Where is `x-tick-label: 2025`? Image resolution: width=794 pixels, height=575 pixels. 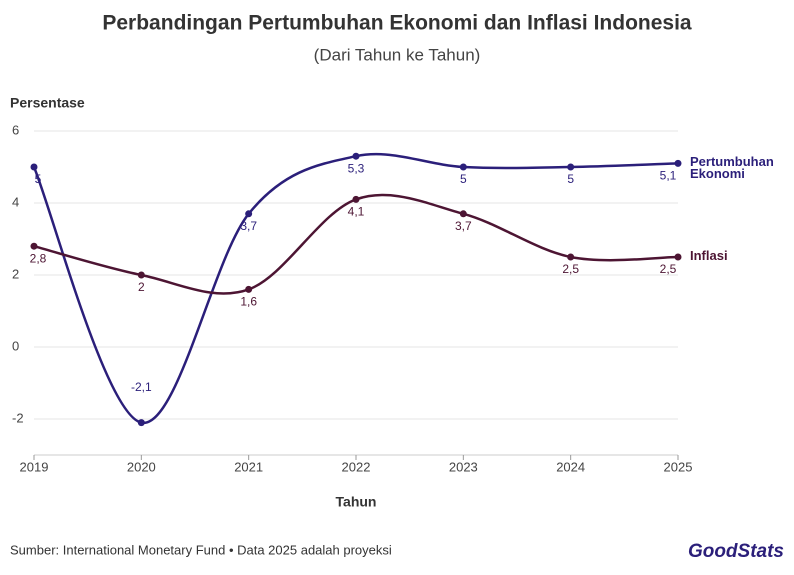
x-tick-label: 2025 is located at coordinates (678, 466).